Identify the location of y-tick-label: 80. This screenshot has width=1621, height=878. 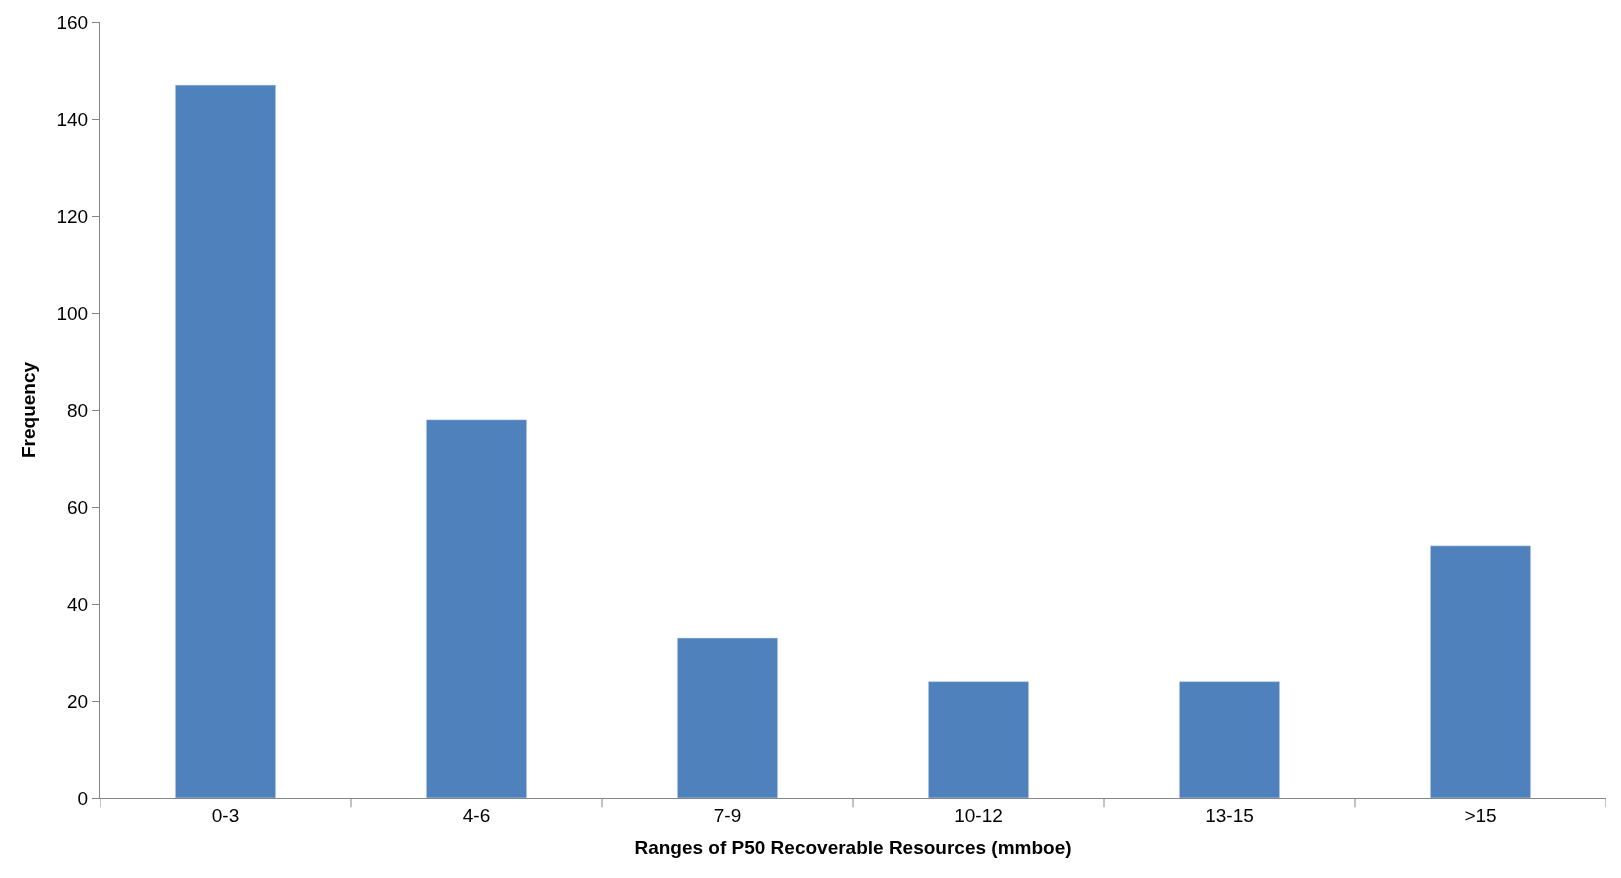
(78, 410).